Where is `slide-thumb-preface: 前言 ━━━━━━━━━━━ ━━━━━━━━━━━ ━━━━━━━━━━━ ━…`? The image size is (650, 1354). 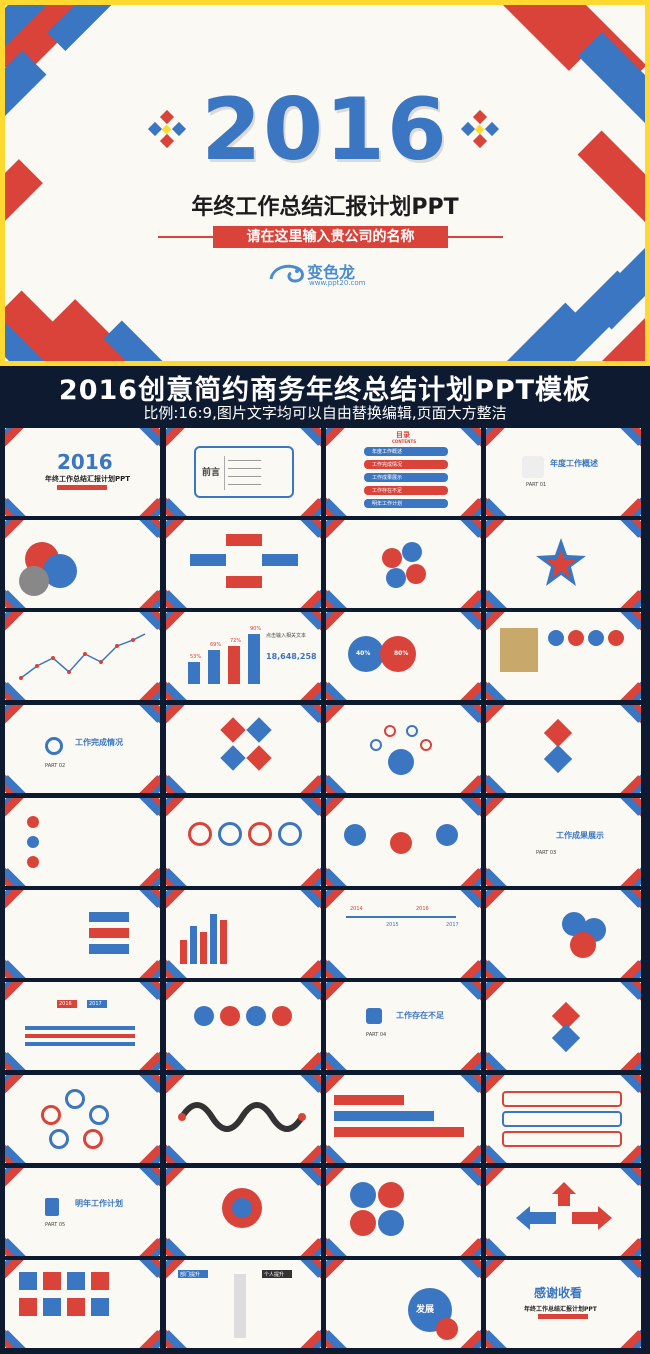 slide-thumb-preface: 前言 ━━━━━━━━━━━ ━━━━━━━━━━━ ━━━━━━━━━━━ ━… is located at coordinates (243, 472).